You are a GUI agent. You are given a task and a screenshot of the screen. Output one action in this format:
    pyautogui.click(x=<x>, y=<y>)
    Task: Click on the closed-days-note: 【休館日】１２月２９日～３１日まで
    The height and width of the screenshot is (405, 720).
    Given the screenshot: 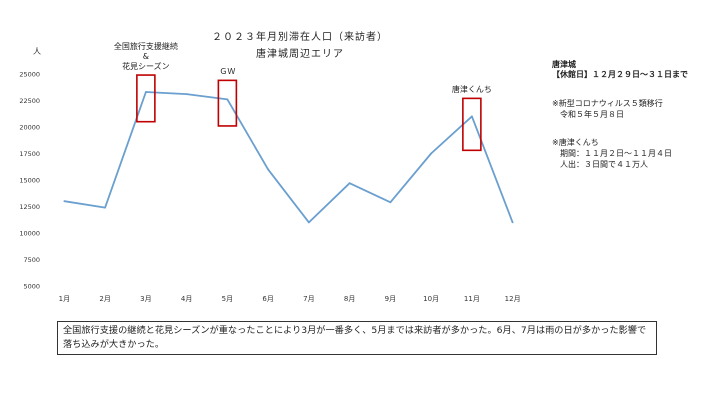 What is the action you would take?
    pyautogui.click(x=620, y=74)
    